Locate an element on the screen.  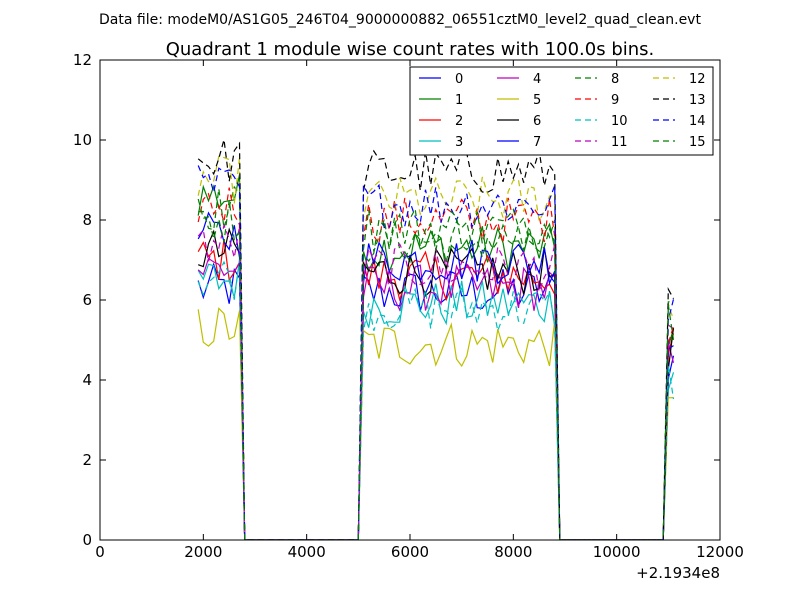
legend-label-7: 7 is located at coordinates (537, 142).